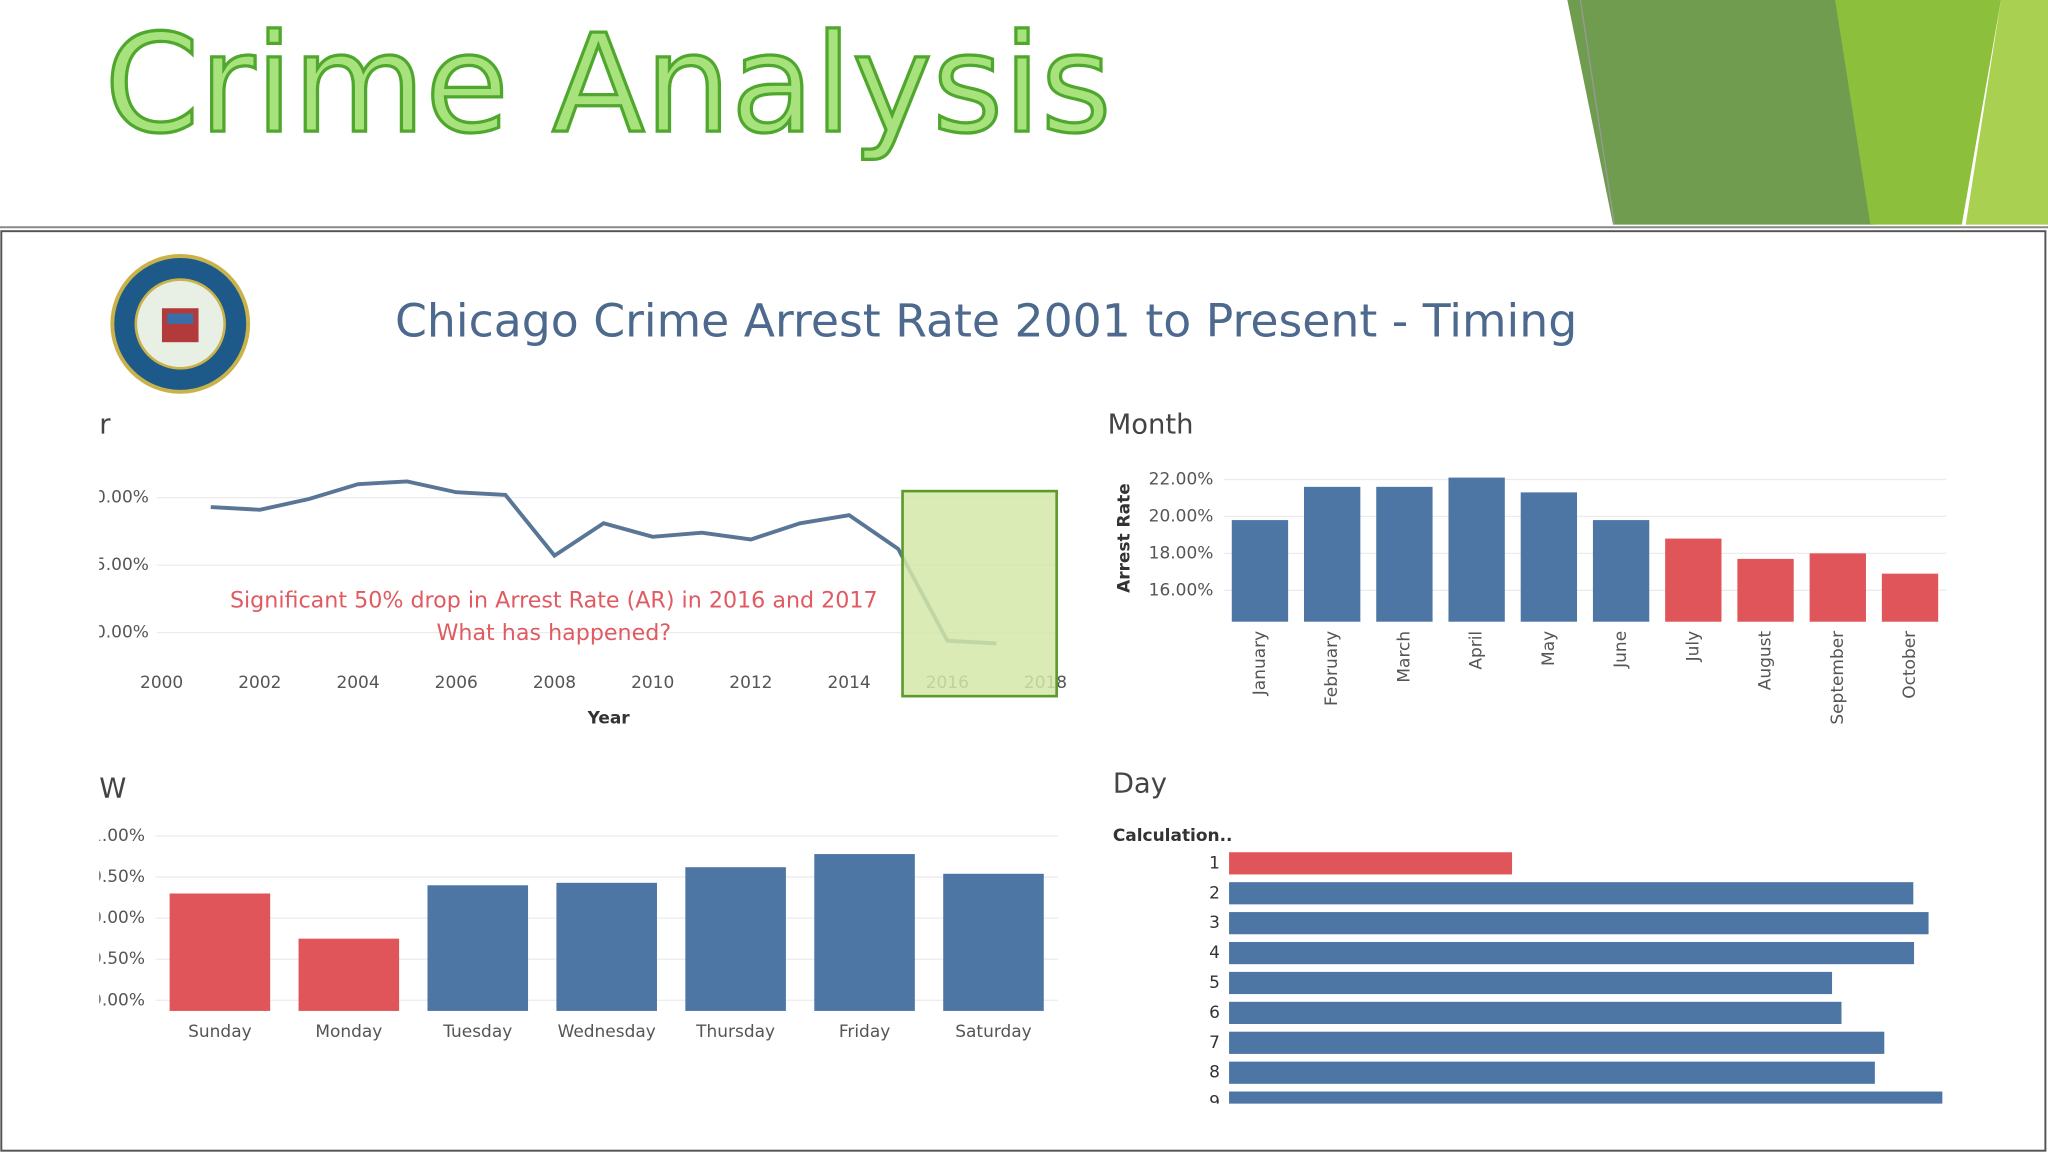  I want to click on x-axis-label: Year, so click(609, 718).